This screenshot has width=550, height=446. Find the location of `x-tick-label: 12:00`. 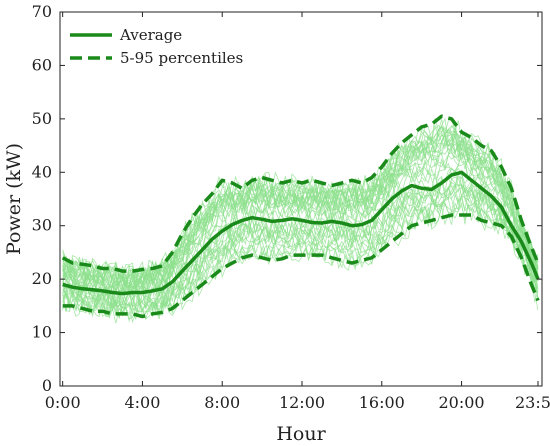

x-tick-label: 12:00 is located at coordinates (302, 402).